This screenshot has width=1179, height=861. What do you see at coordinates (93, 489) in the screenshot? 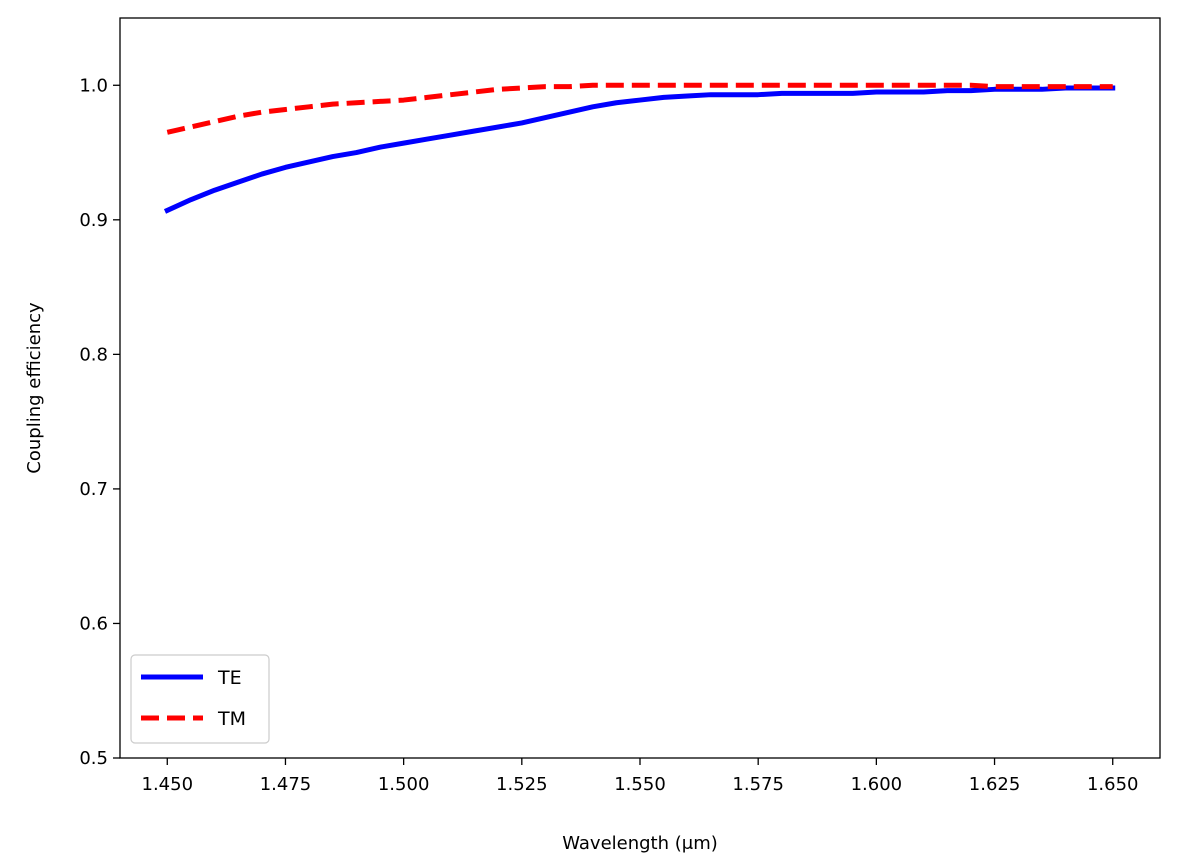
I see `y-tick-label: 0.7` at bounding box center [93, 489].